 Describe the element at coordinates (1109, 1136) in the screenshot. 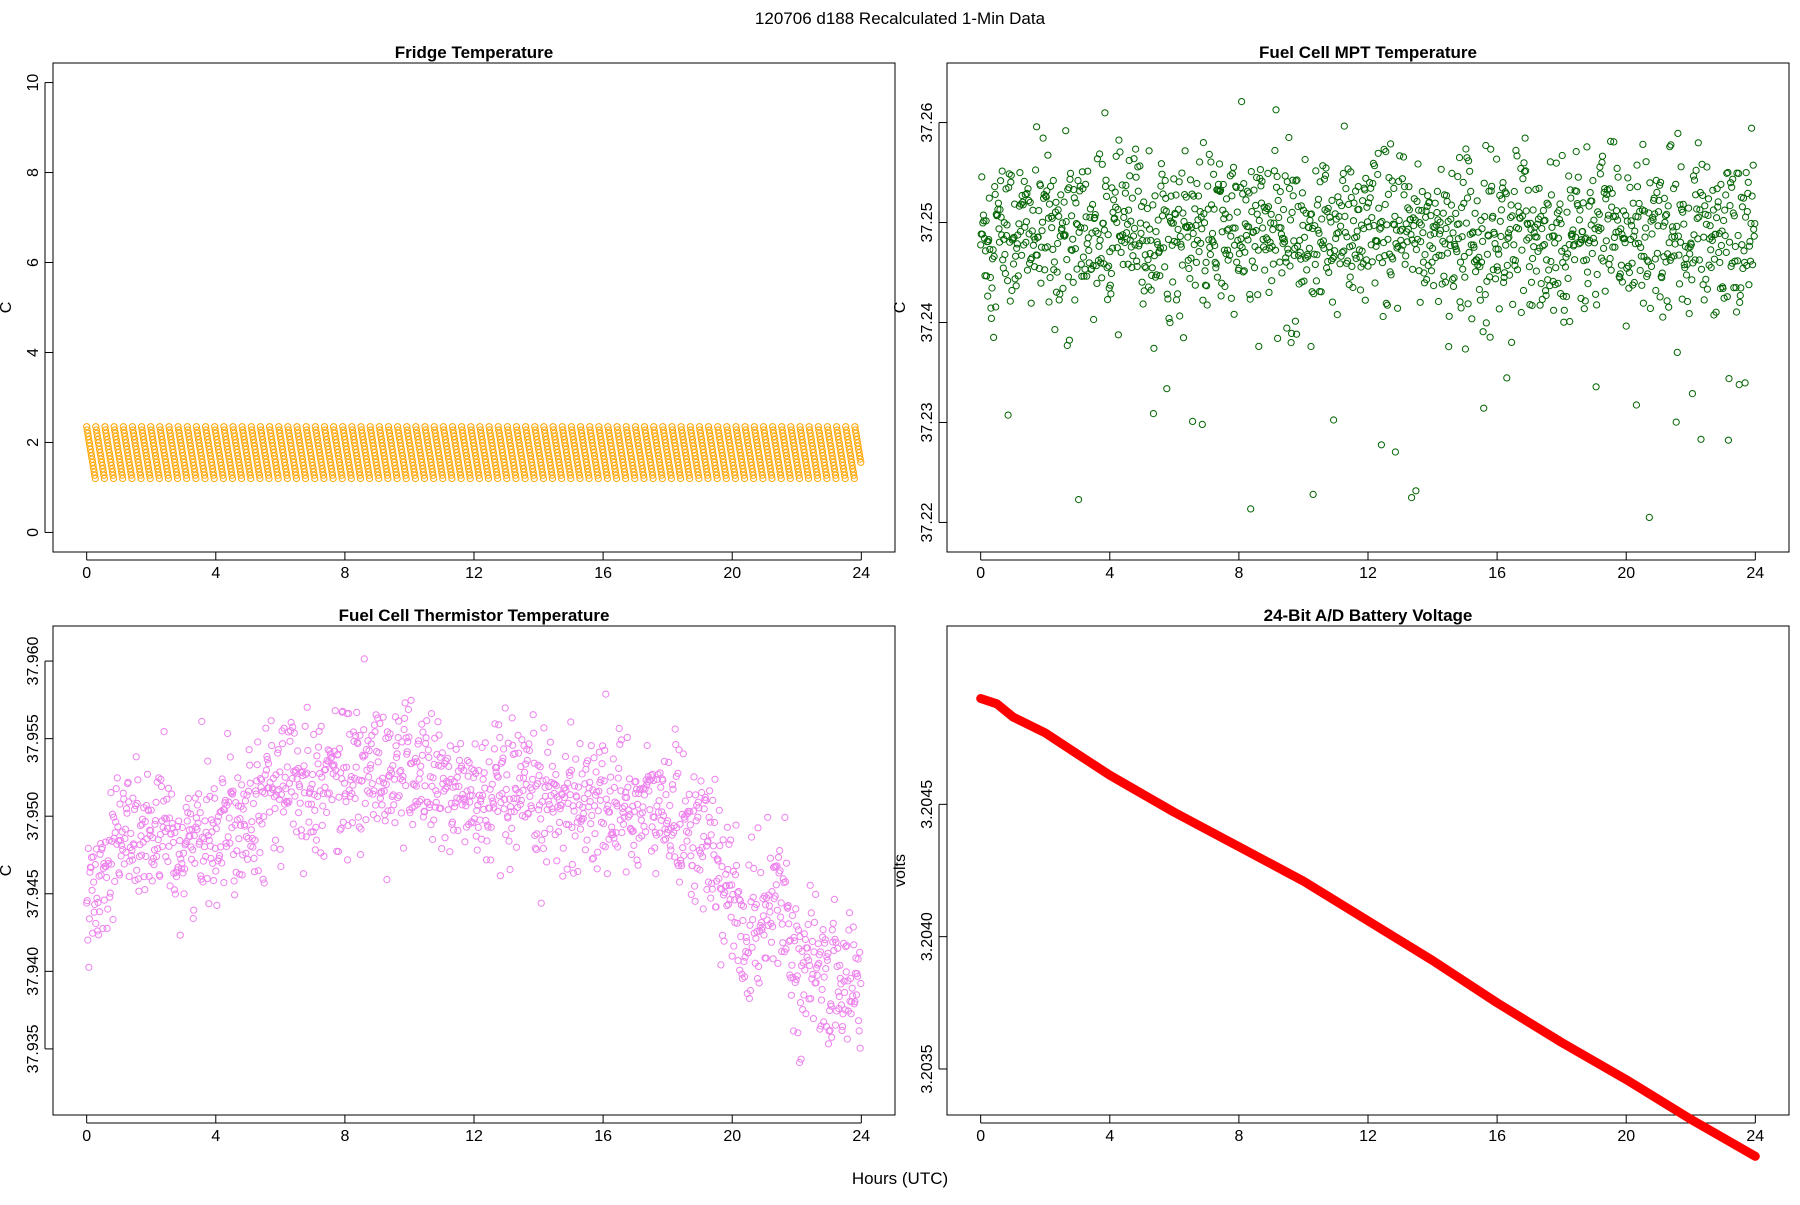

I see `x-tick-label: 4` at that location.